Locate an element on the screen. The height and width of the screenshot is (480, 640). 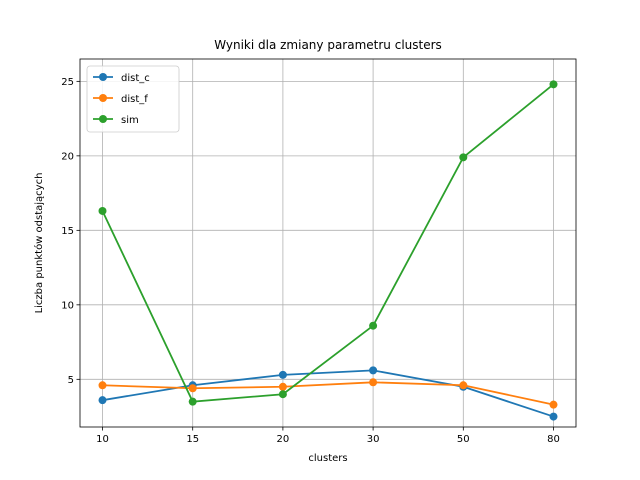
legend-item-dist-c: dist_c is located at coordinates (121, 78).